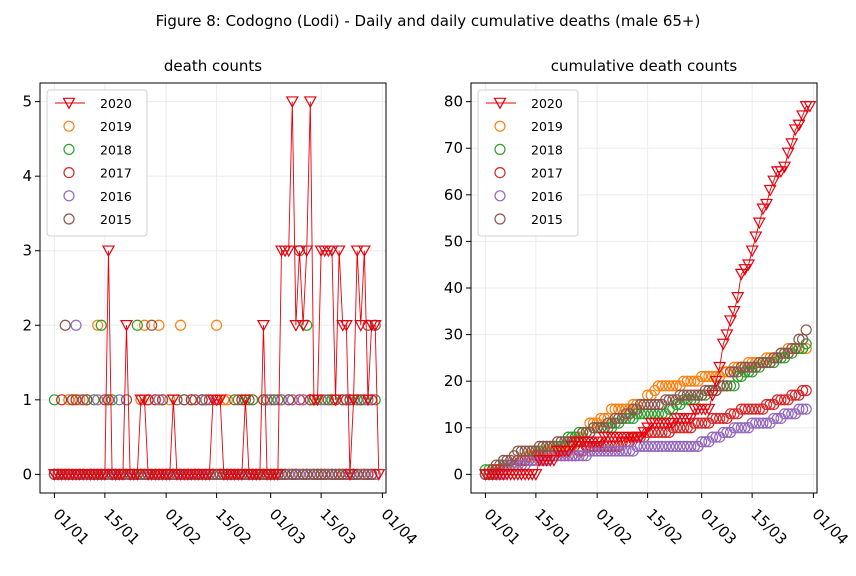 The height and width of the screenshot is (576, 856). Describe the element at coordinates (547, 173) in the screenshot. I see `legend-label-2017: 2017` at that location.